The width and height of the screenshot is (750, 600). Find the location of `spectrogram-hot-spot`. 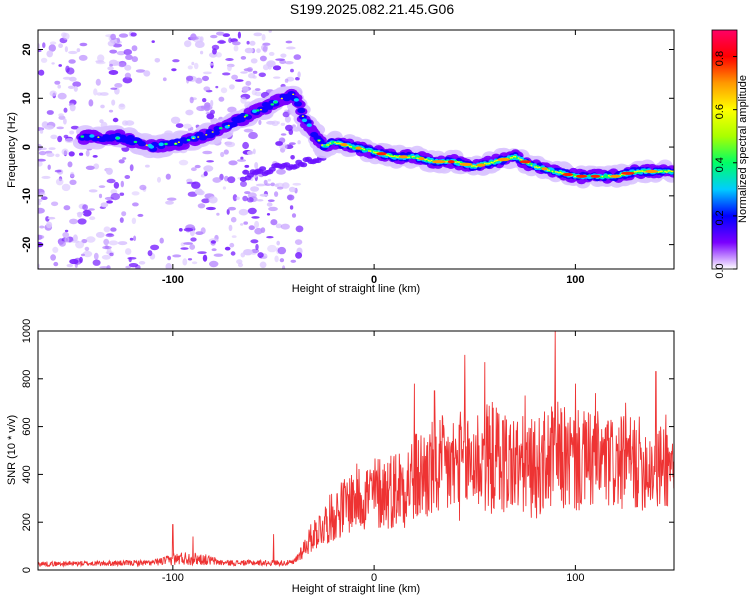

spectrogram-hot-spot is located at coordinates (421, 159).